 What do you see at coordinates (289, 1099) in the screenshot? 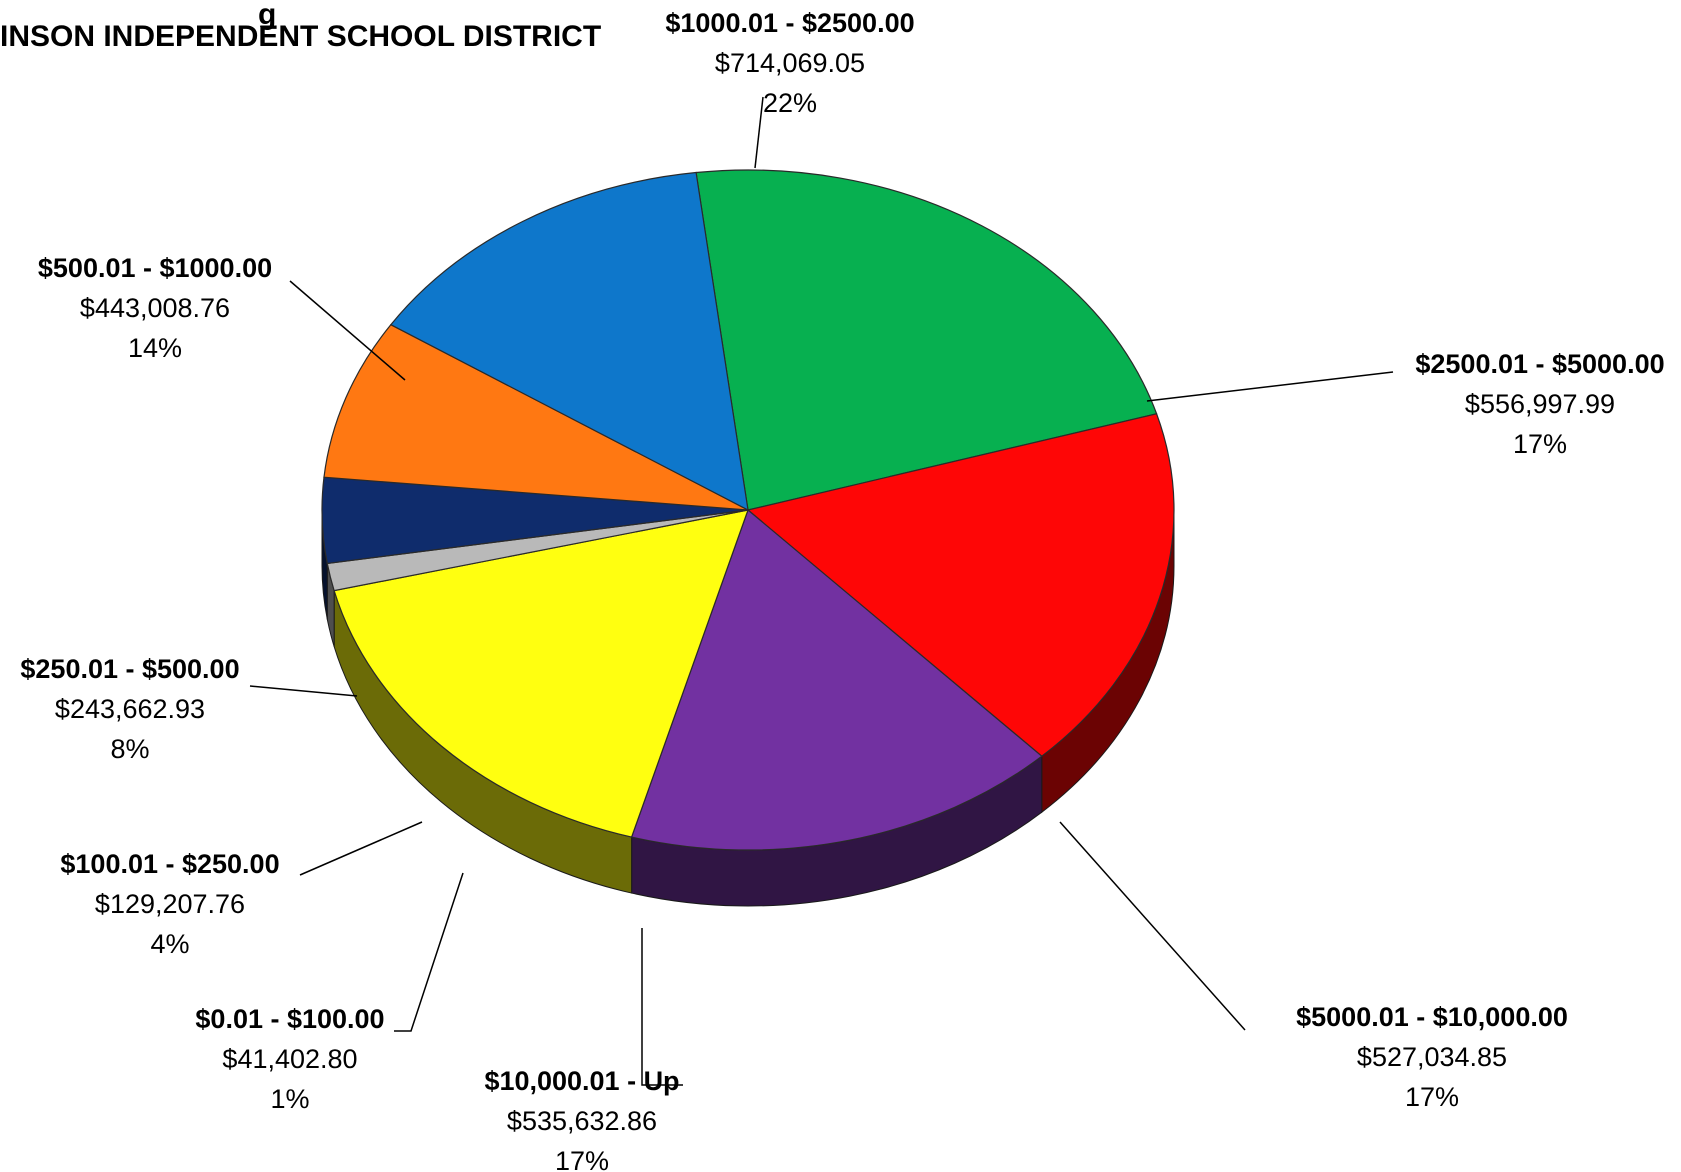
I see `slice-label-percent: 1%` at bounding box center [289, 1099].